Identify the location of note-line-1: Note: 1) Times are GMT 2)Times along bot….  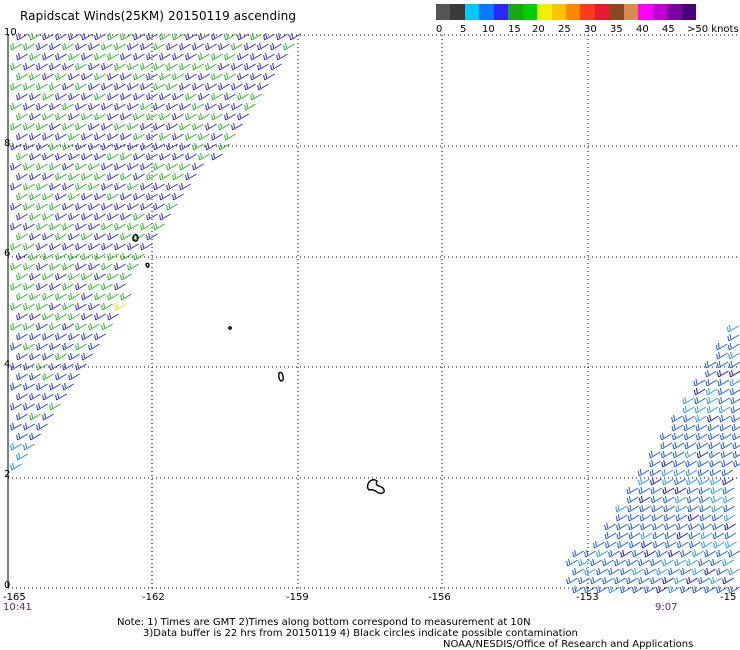
(324, 622).